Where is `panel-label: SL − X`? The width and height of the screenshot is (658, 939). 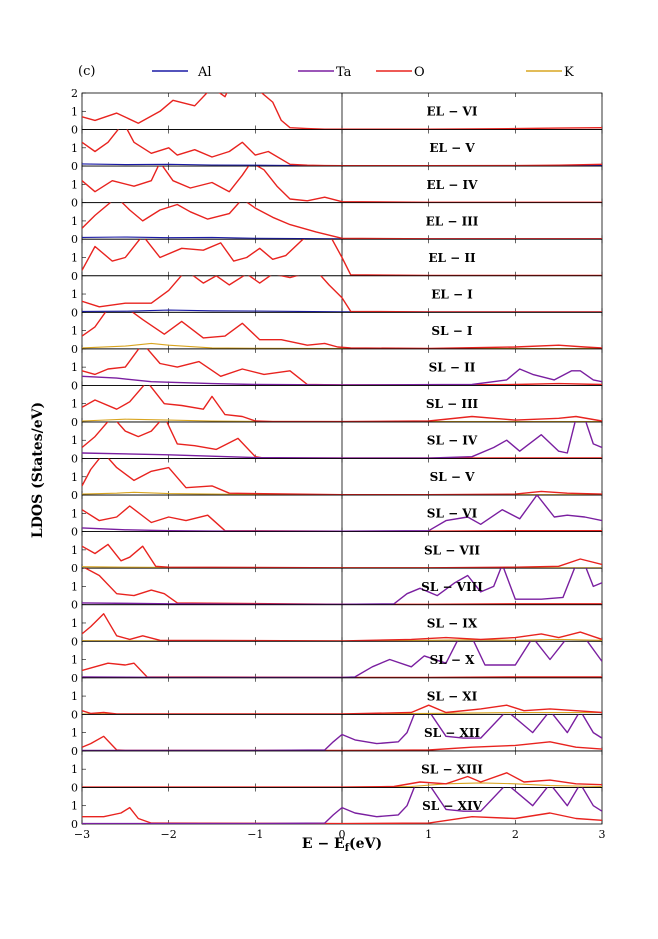
panel-label: SL − X is located at coordinates (453, 660).